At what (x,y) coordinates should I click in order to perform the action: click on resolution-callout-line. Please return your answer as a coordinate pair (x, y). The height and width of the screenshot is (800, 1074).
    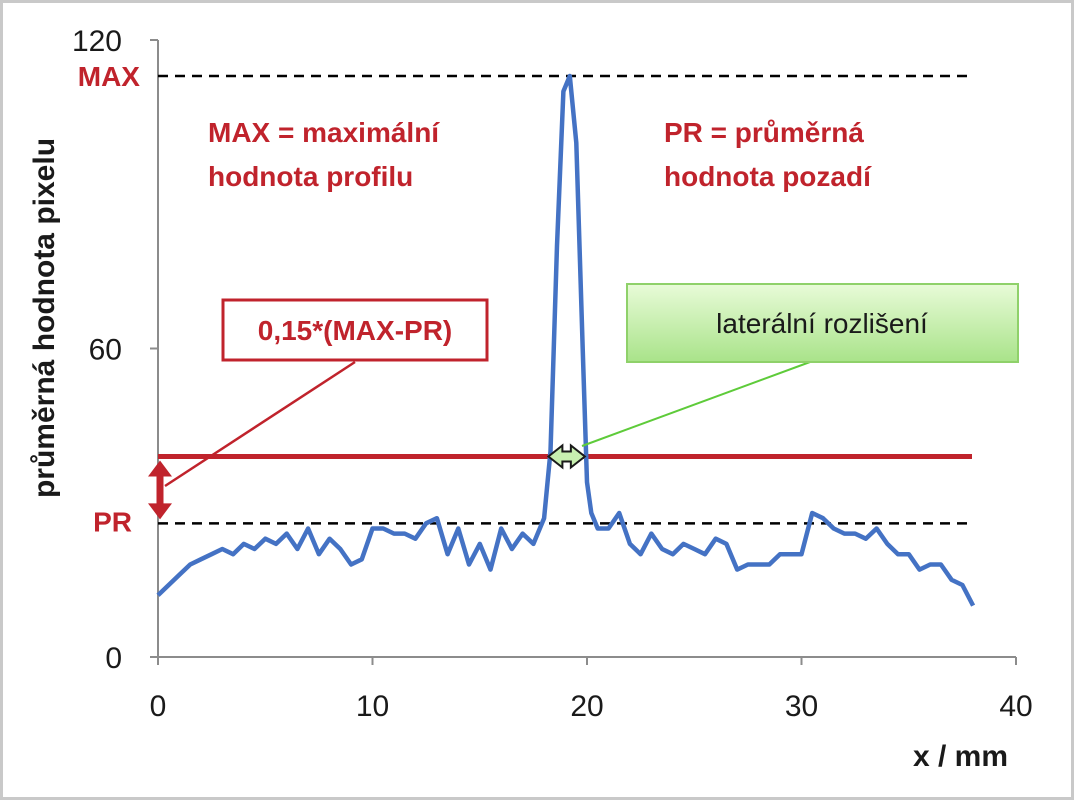
    Looking at the image, I should click on (696, 404).